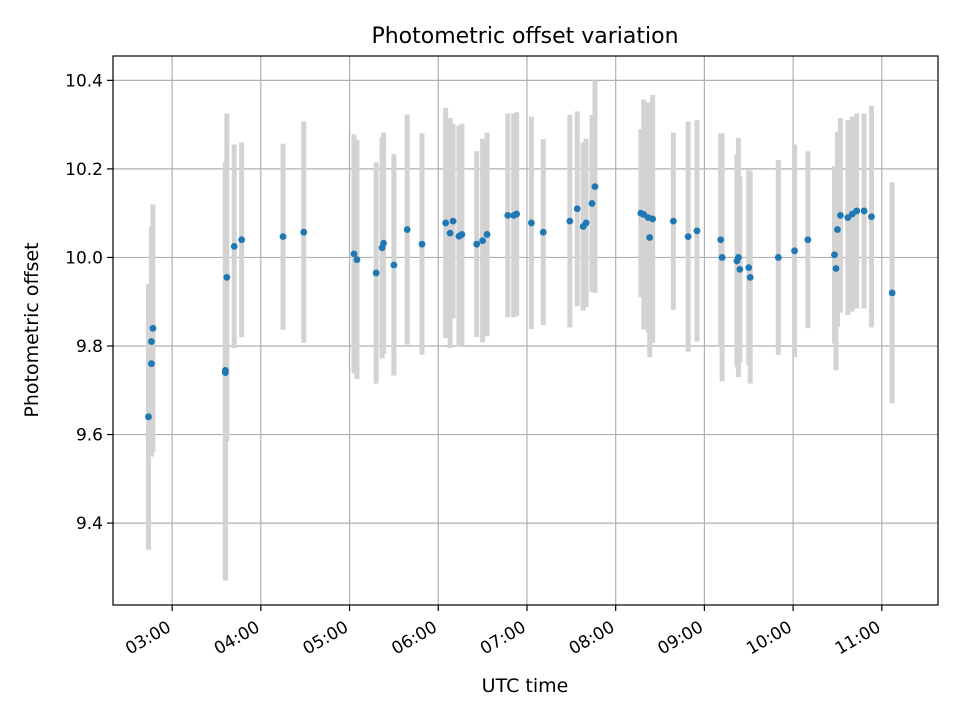 The image size is (960, 720). What do you see at coordinates (32, 329) in the screenshot?
I see `y-axis-label: Photometric offset` at bounding box center [32, 329].